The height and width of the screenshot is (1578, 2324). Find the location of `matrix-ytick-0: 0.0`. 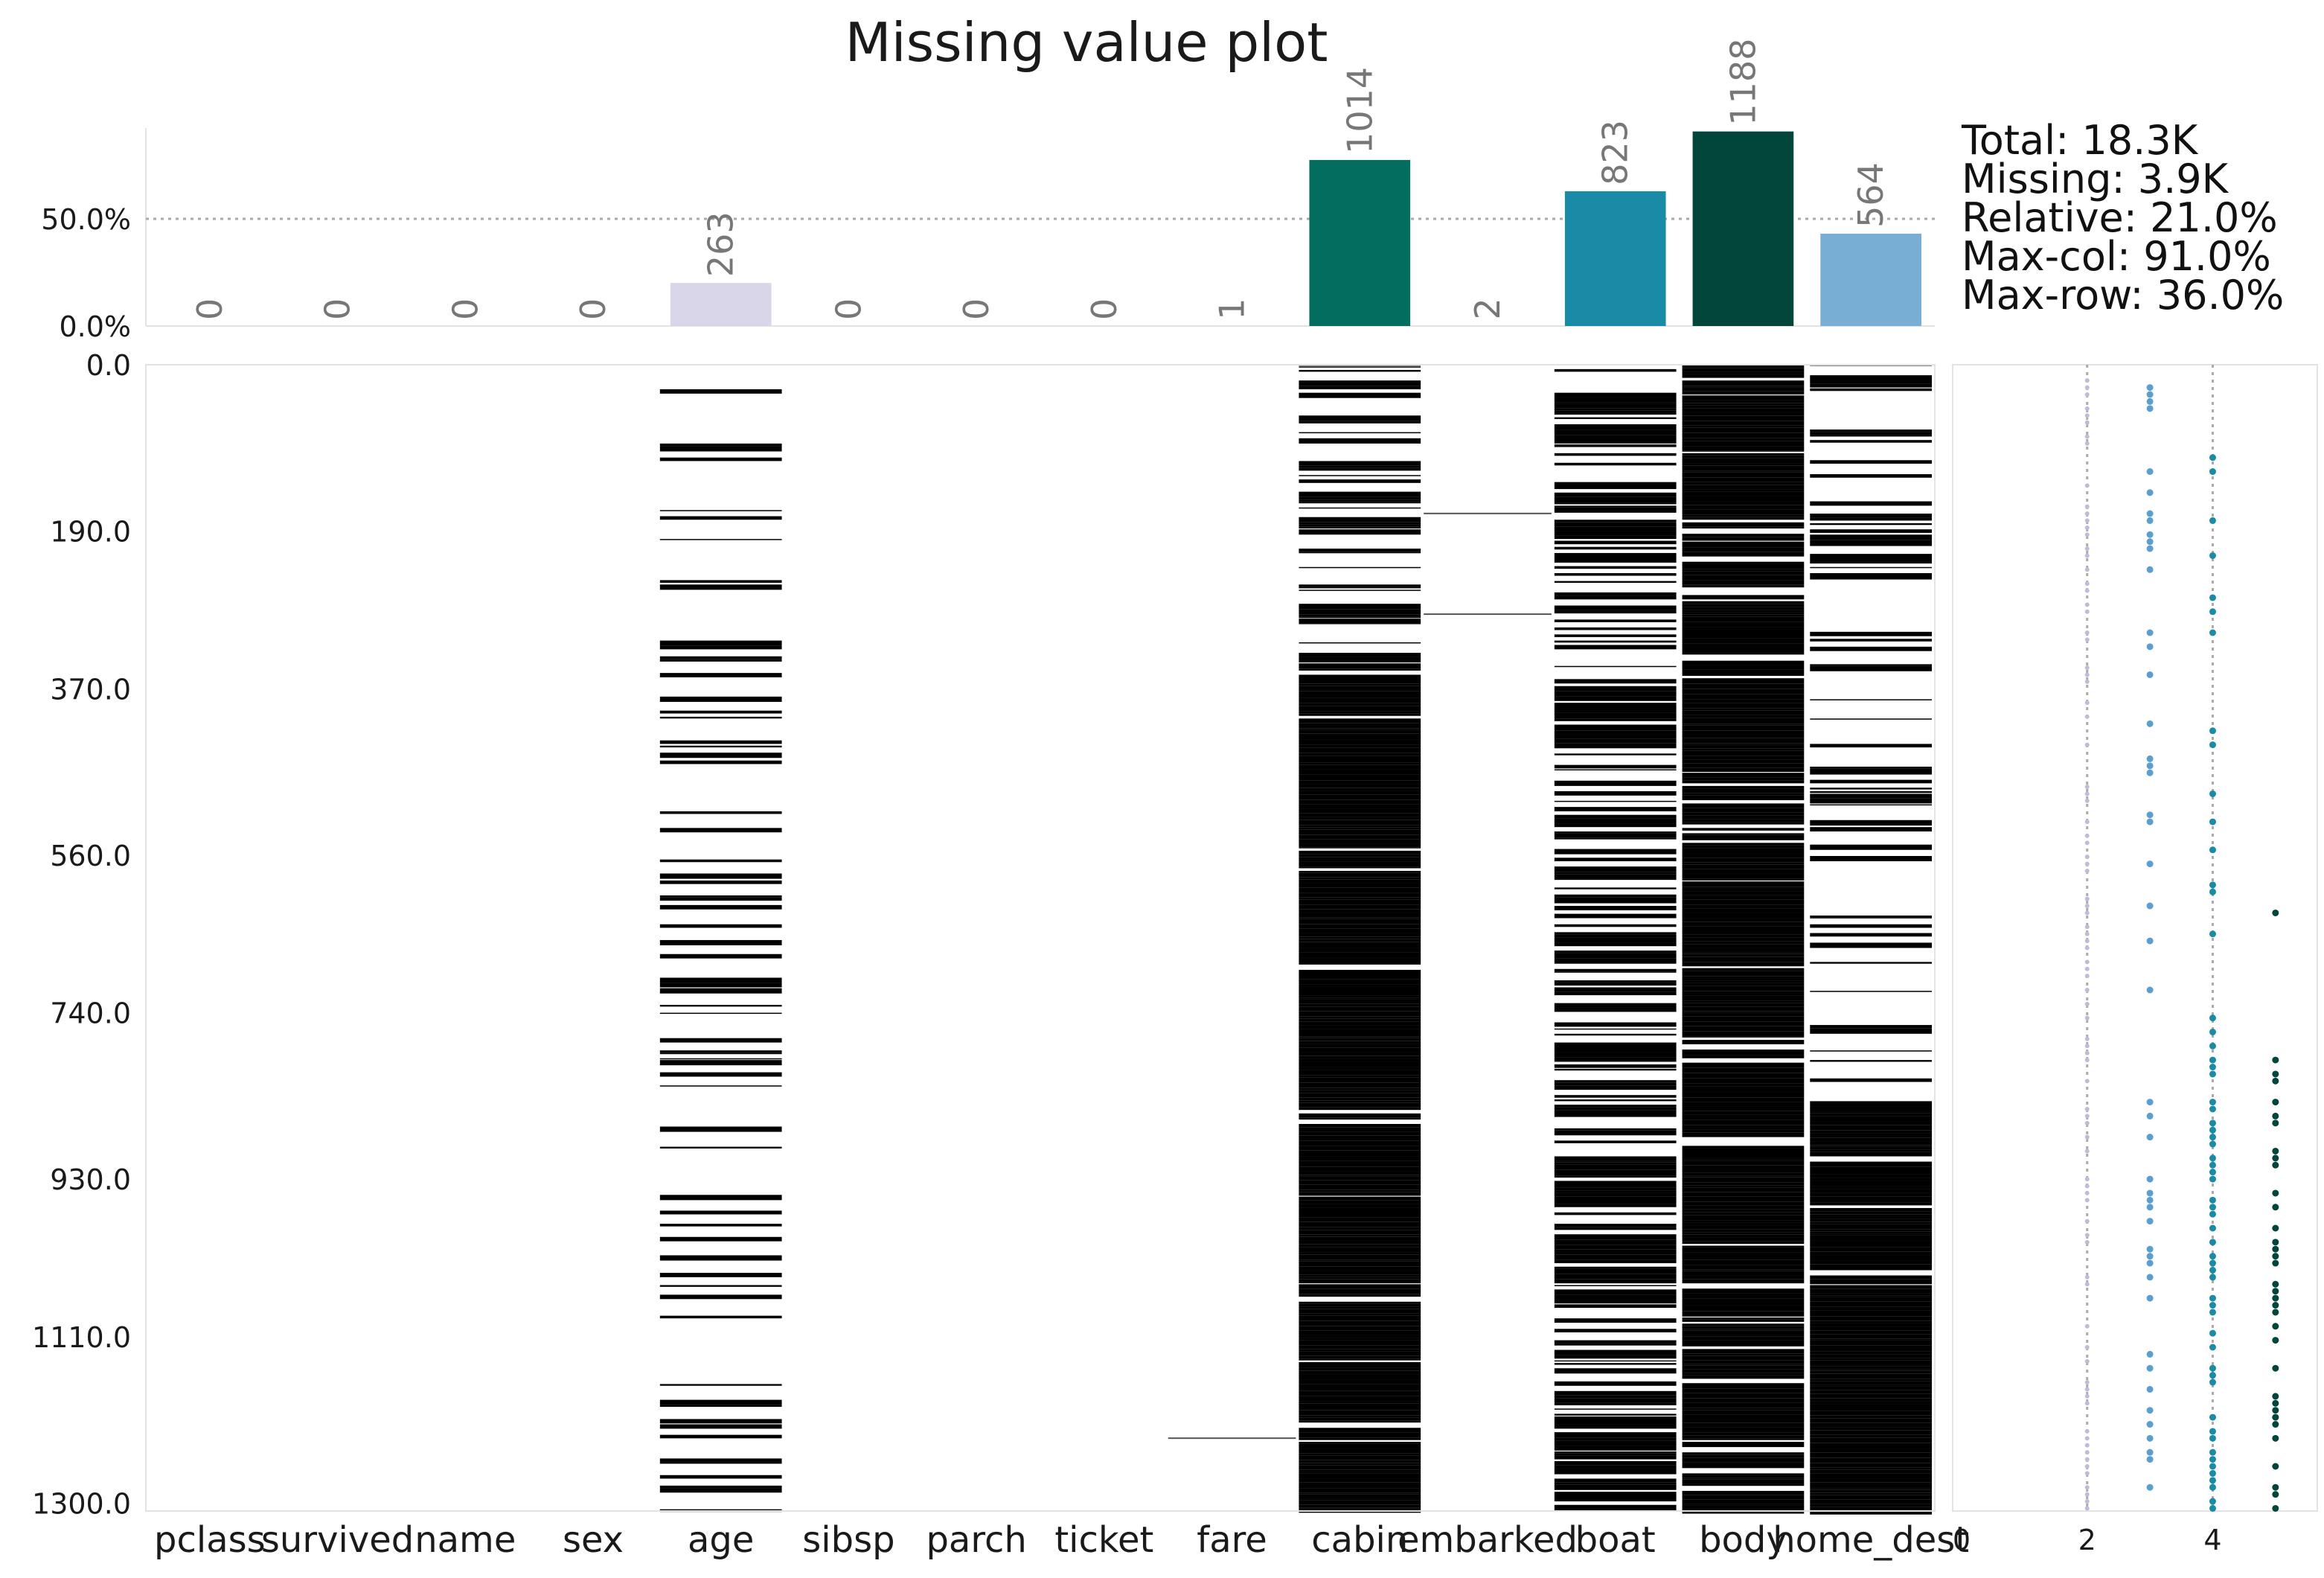

matrix-ytick-0: 0.0 is located at coordinates (108, 365).